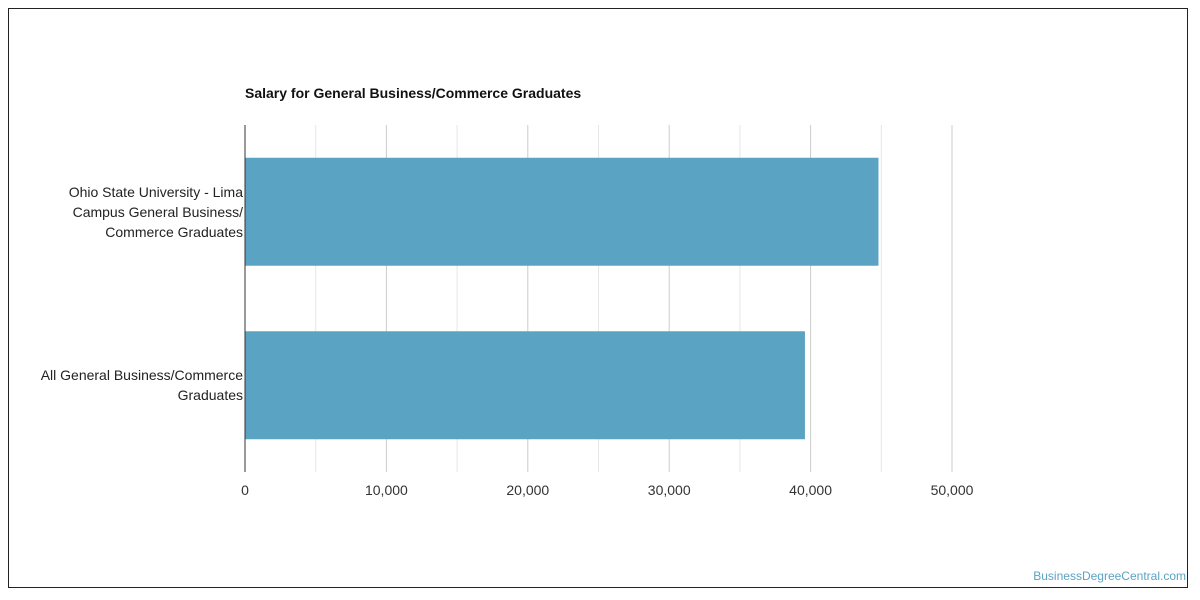 The image size is (1200, 600). I want to click on watermark: BusinessDegreeCentral.com, so click(1109, 576).